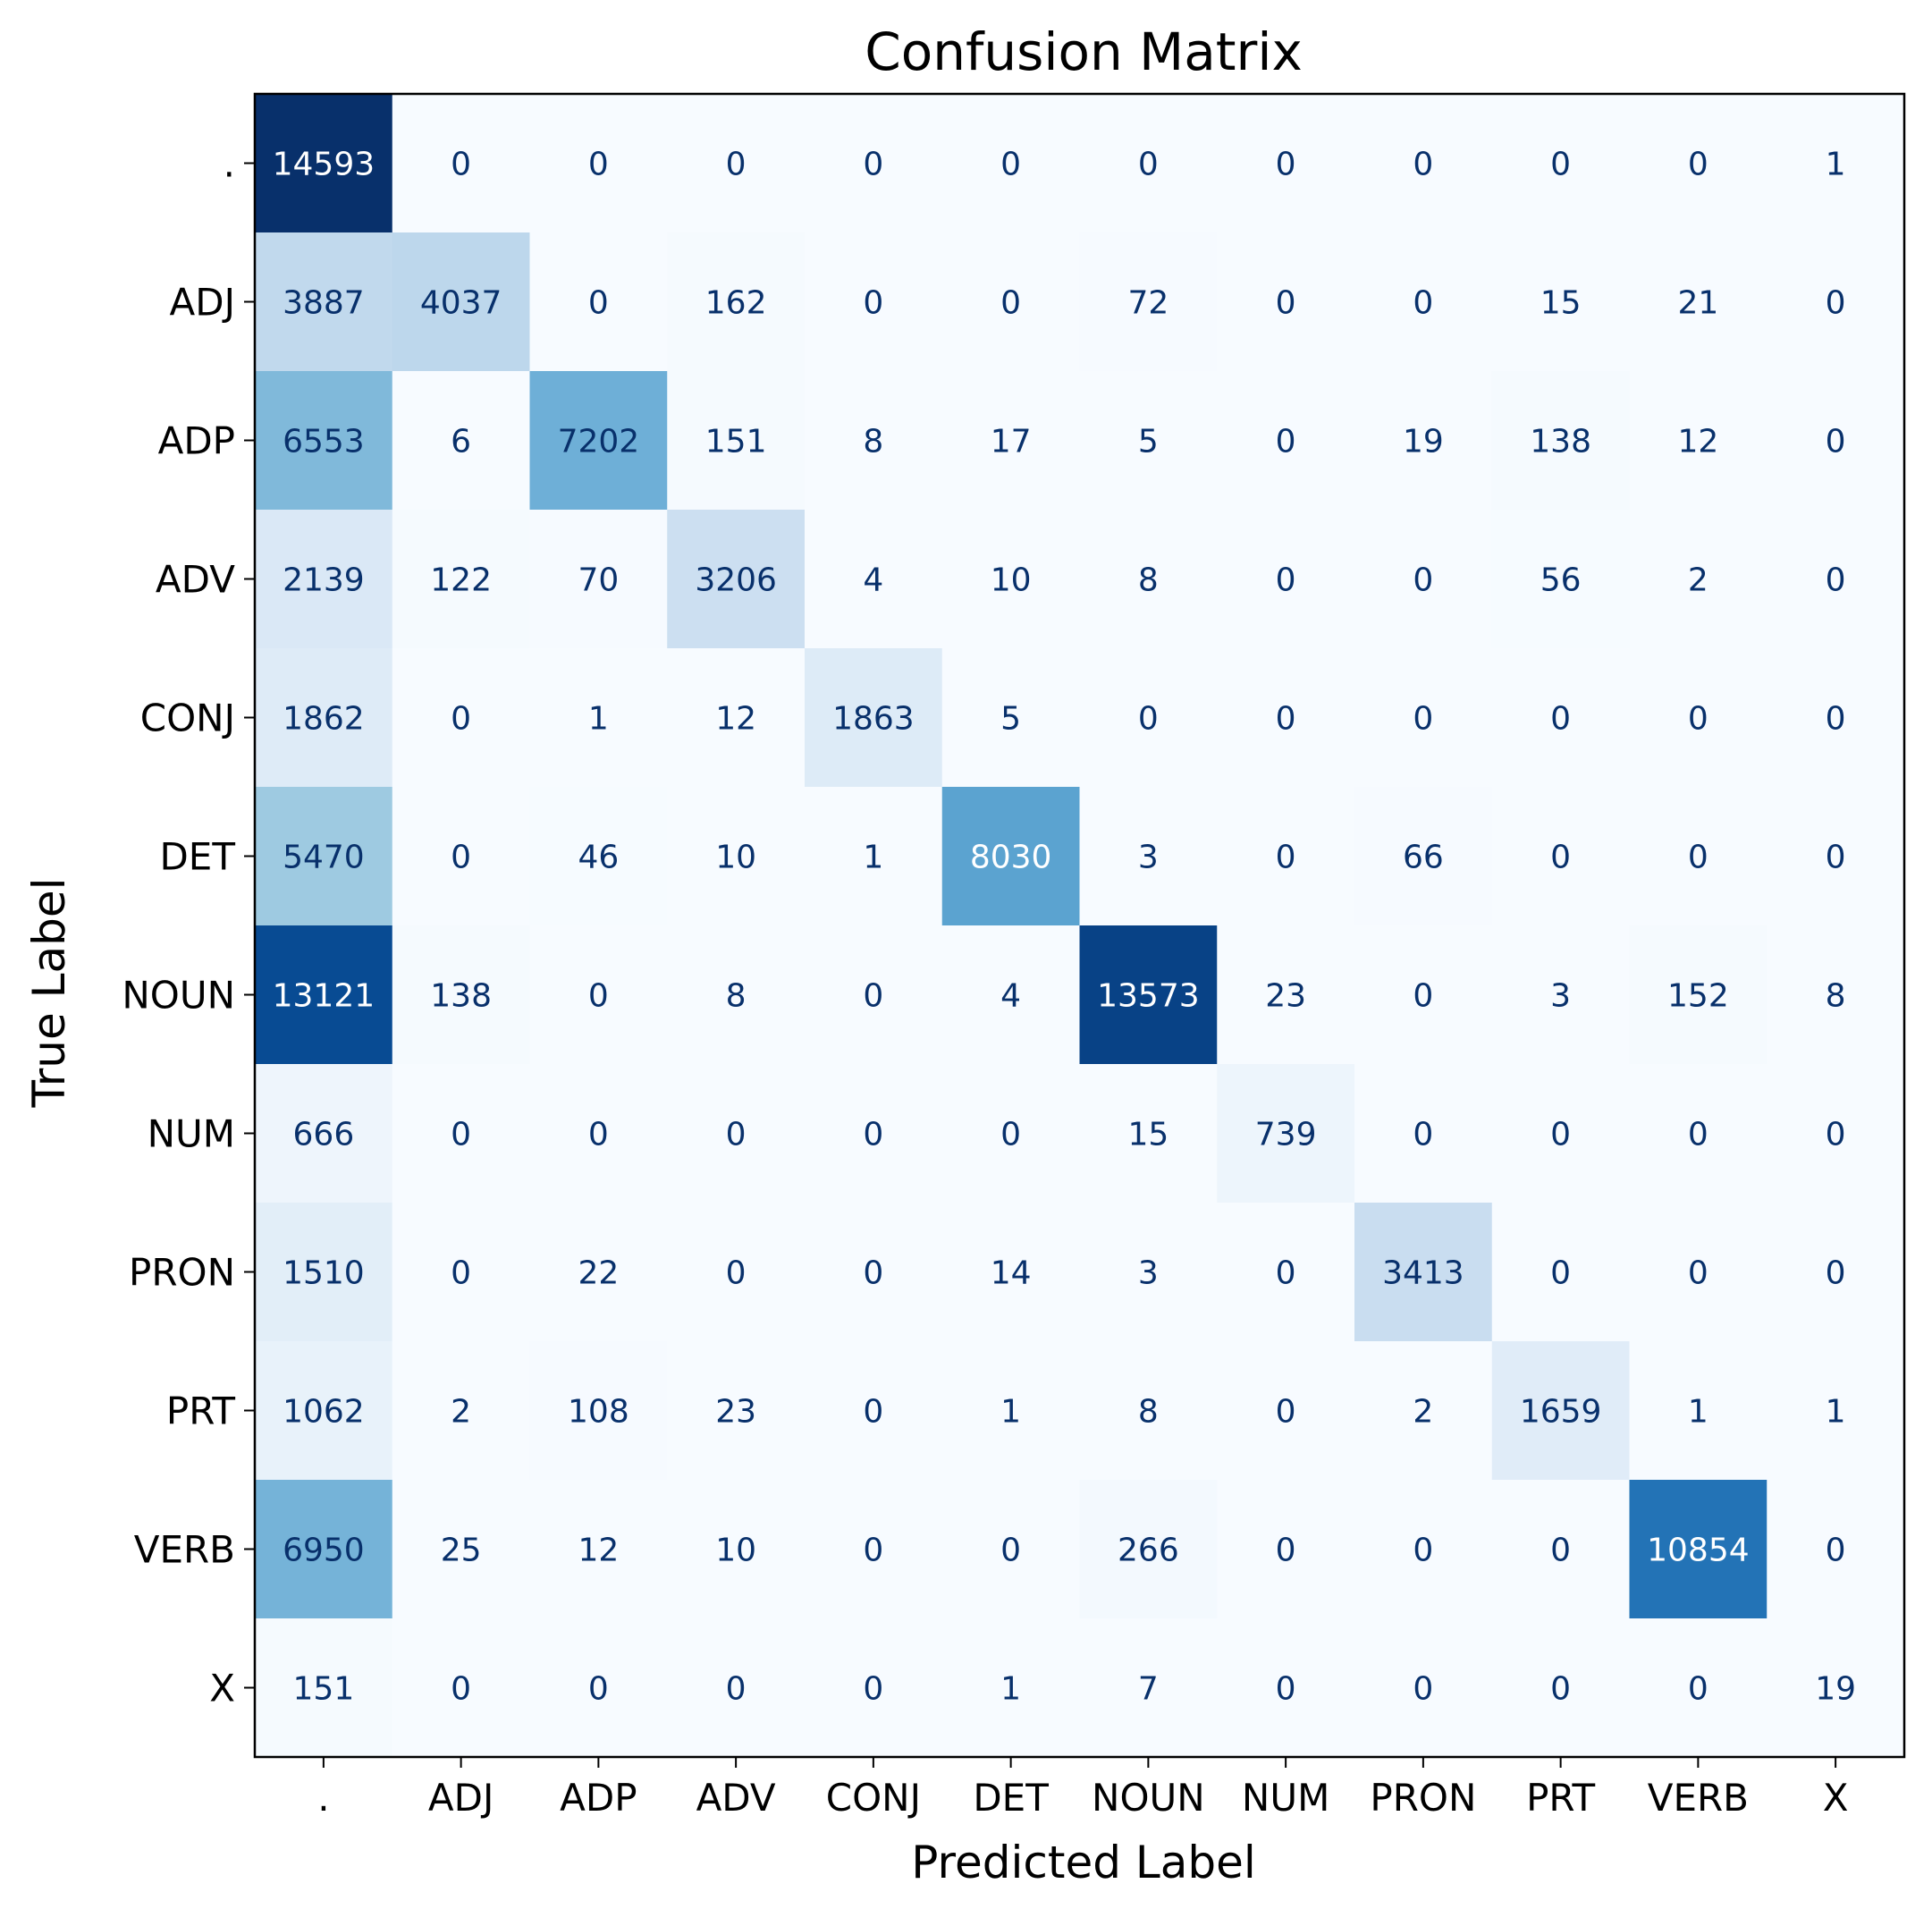 The height and width of the screenshot is (1909, 1932). I want to click on cell-value-label: 15, so click(1561, 303).